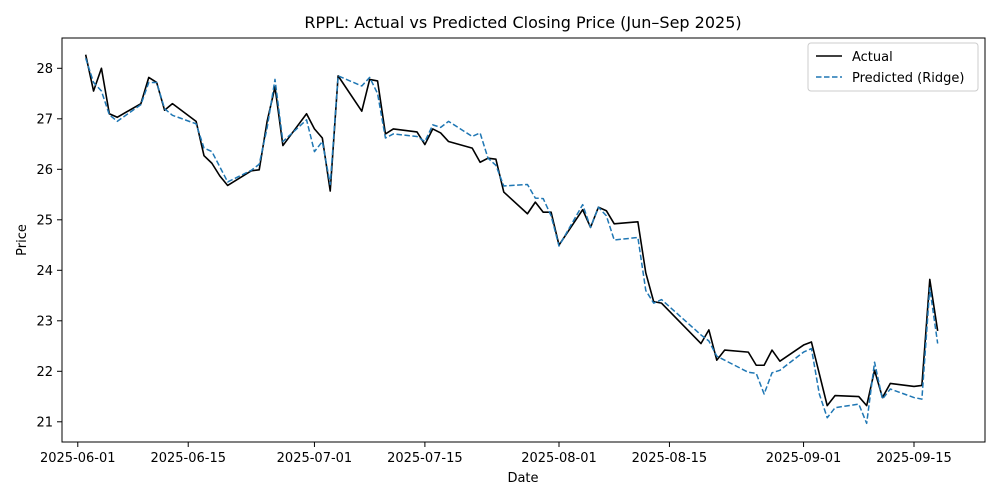  Describe the element at coordinates (49, 246) in the screenshot. I see `y-axis: 21 22 23 24 25 26 27 28` at that location.